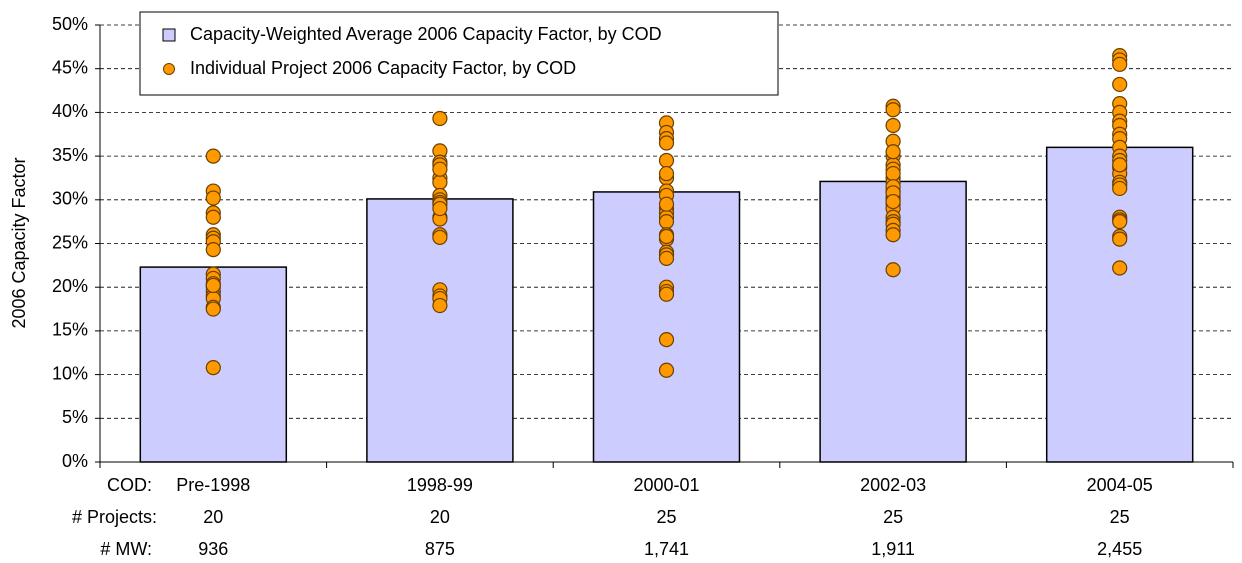  What do you see at coordinates (114, 517) in the screenshot?
I see `table-row-label: # Projects:` at bounding box center [114, 517].